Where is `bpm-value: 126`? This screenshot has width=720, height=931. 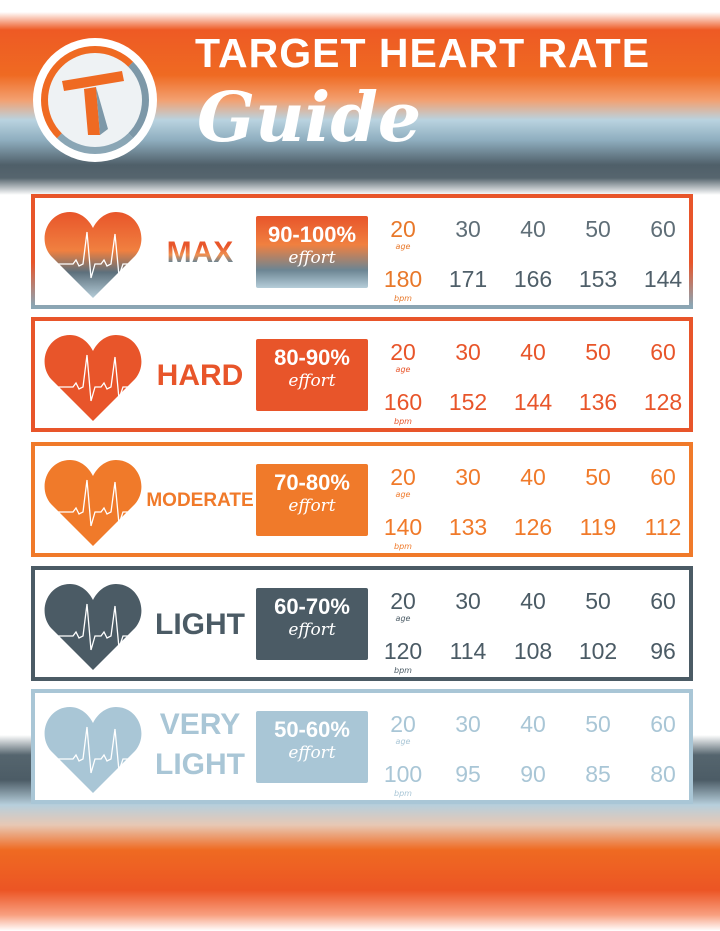
bpm-value: 126 is located at coordinates (533, 527).